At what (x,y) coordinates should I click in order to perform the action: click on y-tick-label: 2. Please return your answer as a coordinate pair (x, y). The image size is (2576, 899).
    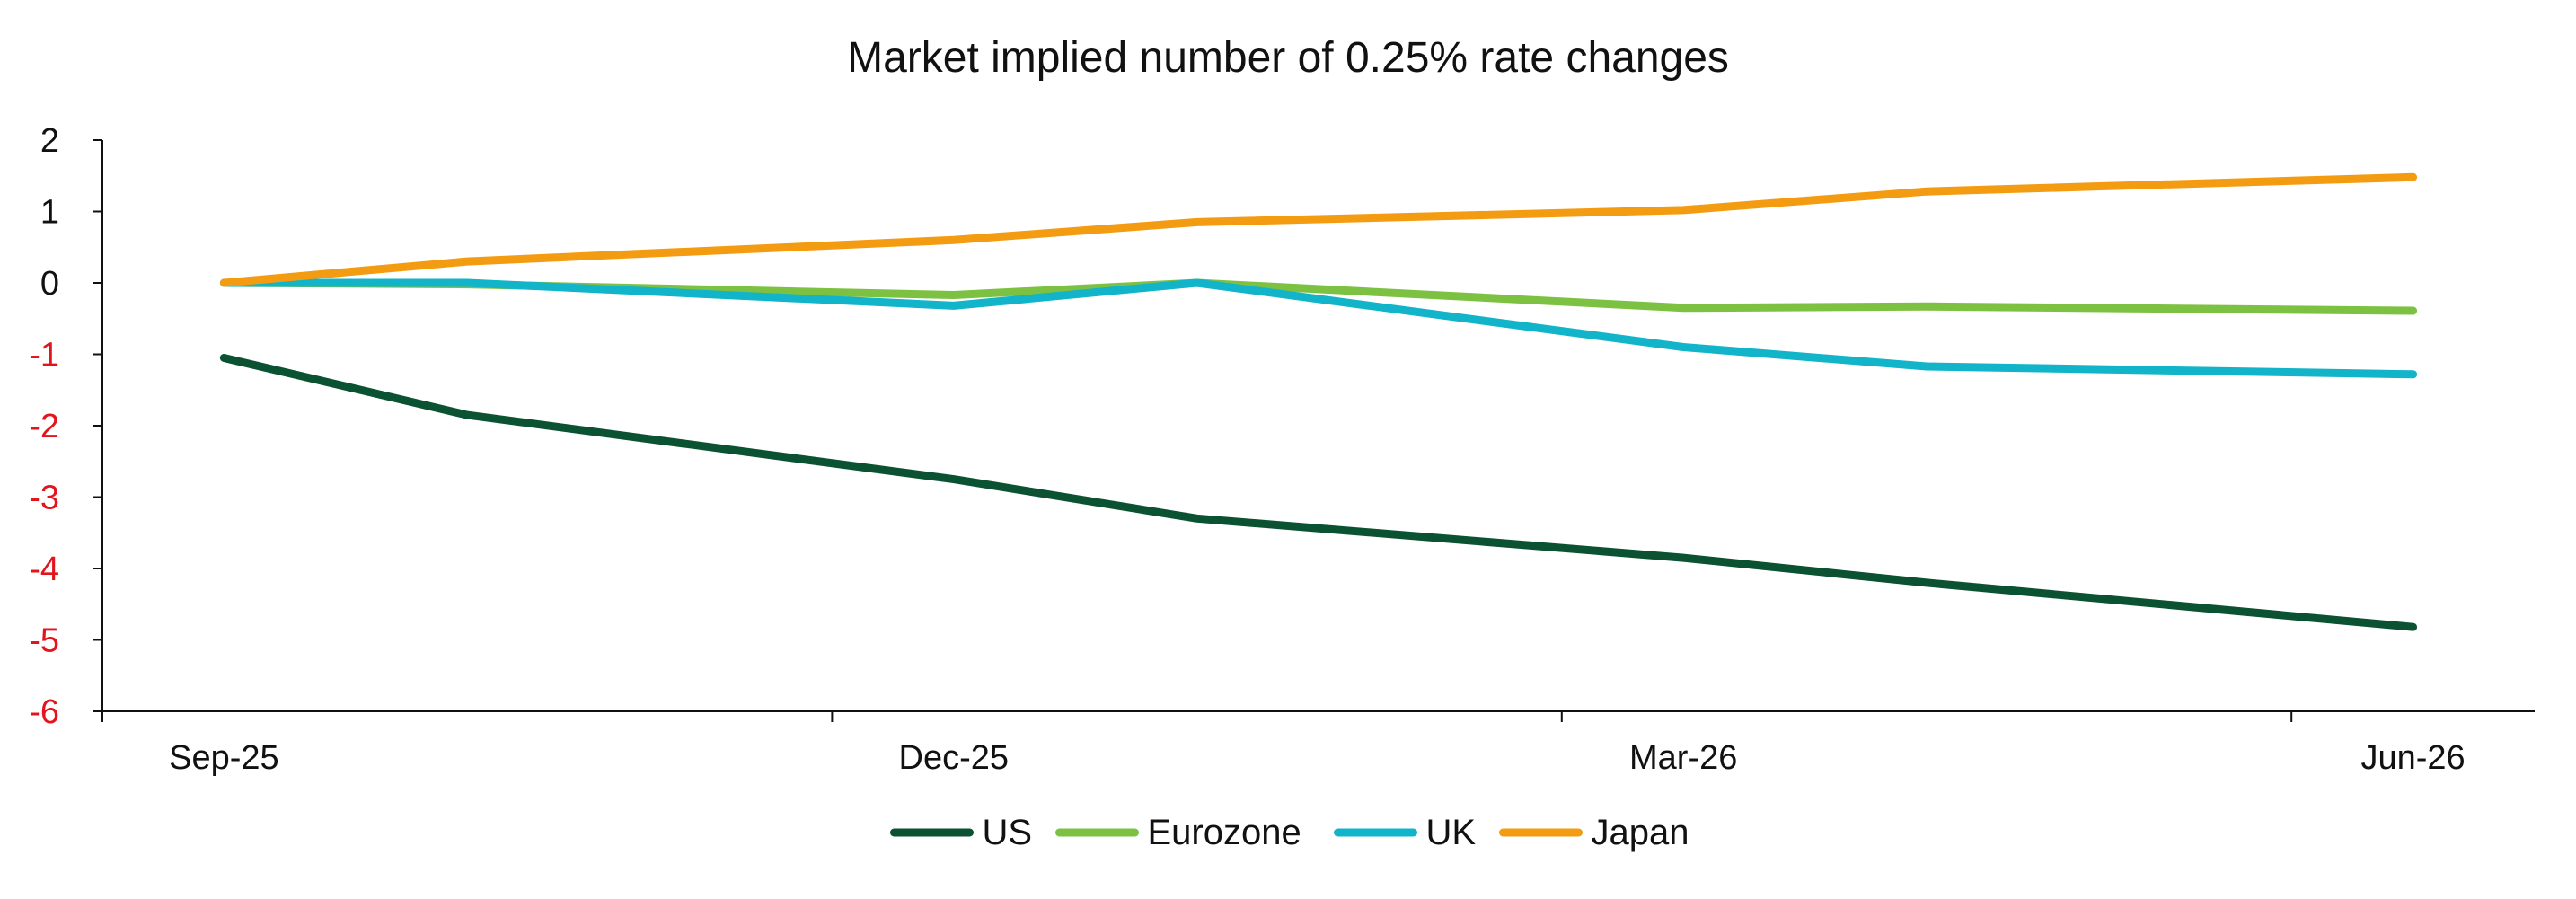
    Looking at the image, I should click on (49, 141).